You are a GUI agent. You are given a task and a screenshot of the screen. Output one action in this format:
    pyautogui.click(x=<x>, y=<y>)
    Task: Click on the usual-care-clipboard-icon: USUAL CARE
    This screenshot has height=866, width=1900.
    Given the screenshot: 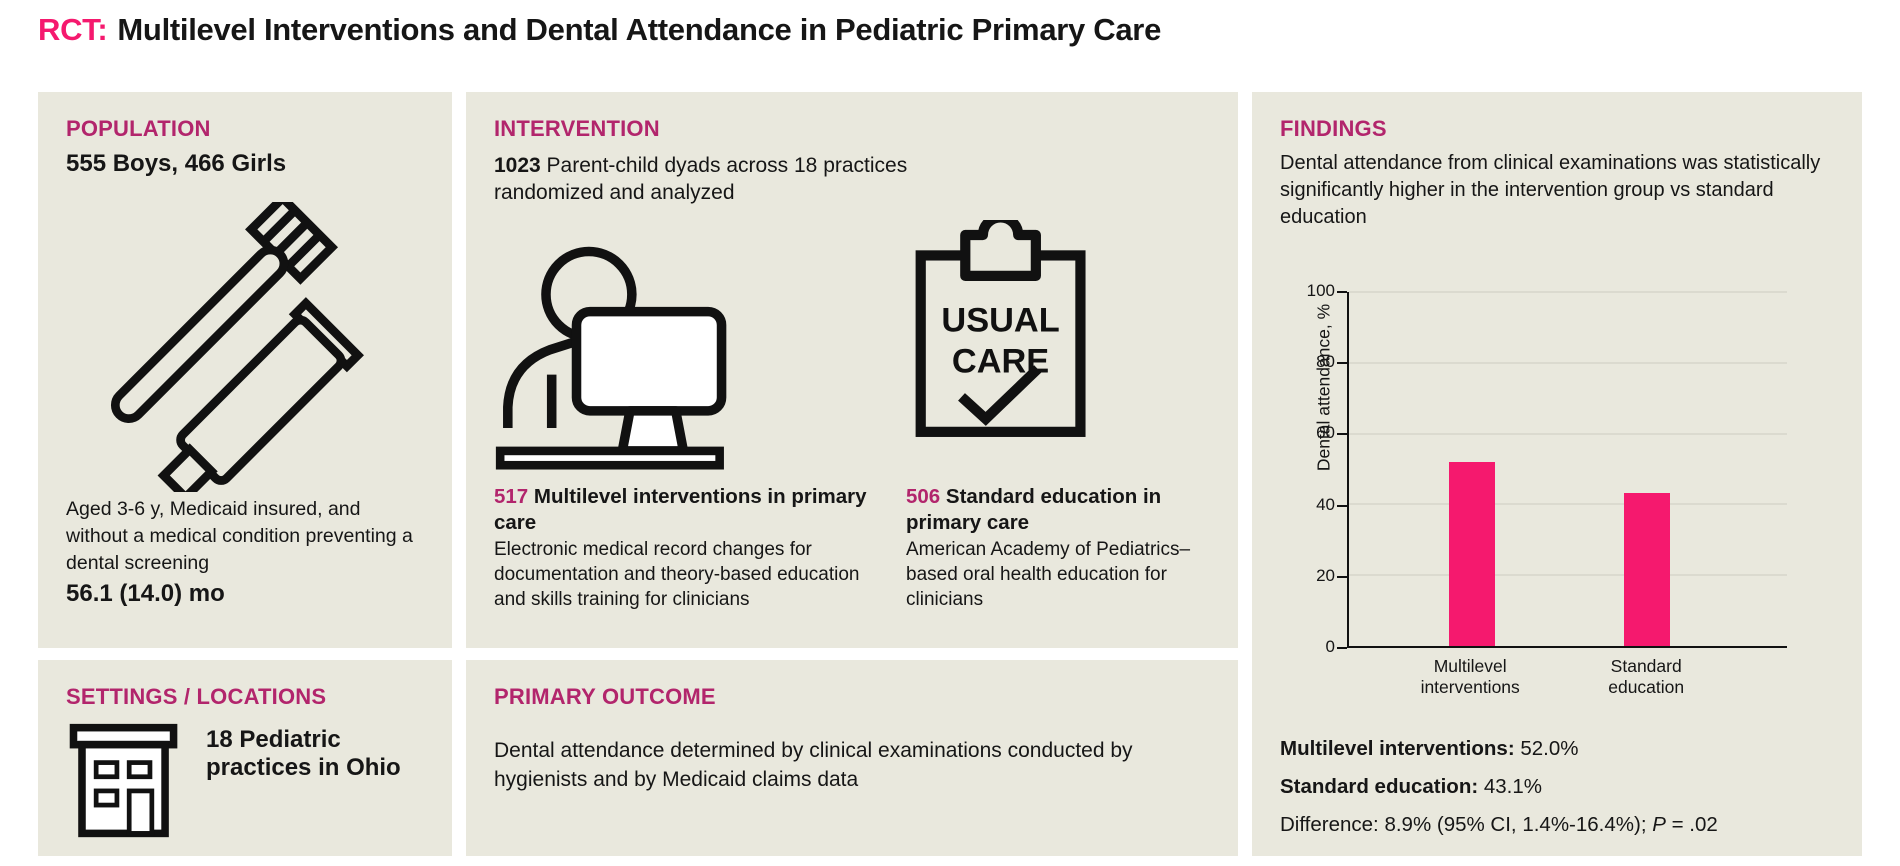 What is the action you would take?
    pyautogui.click(x=1001, y=332)
    